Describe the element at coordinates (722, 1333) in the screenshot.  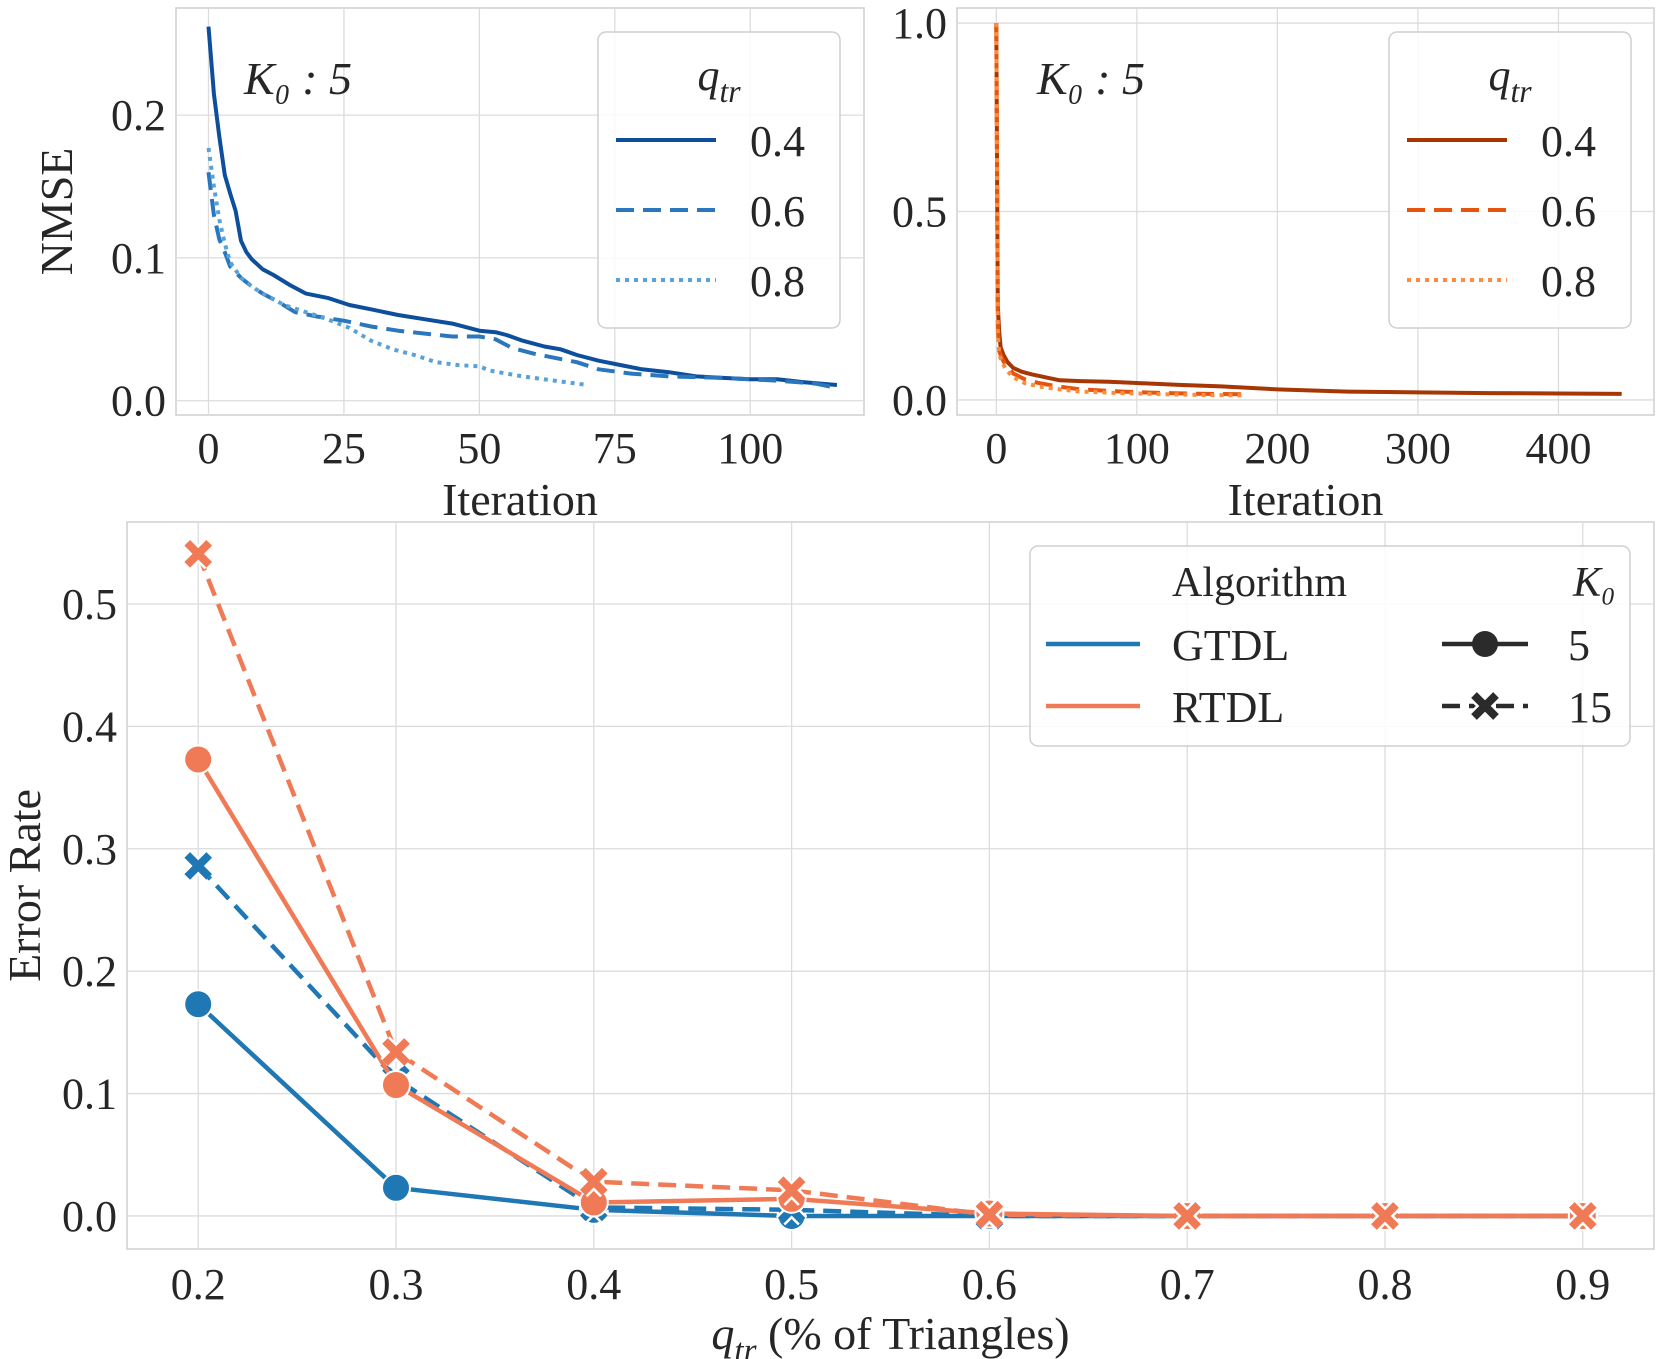
I see `x-axis-label-main: q` at that location.